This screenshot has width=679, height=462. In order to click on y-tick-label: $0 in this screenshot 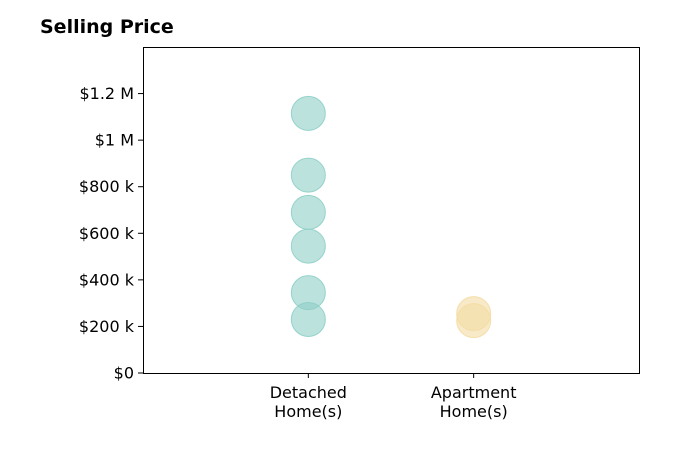, I will do `click(124, 373)`.